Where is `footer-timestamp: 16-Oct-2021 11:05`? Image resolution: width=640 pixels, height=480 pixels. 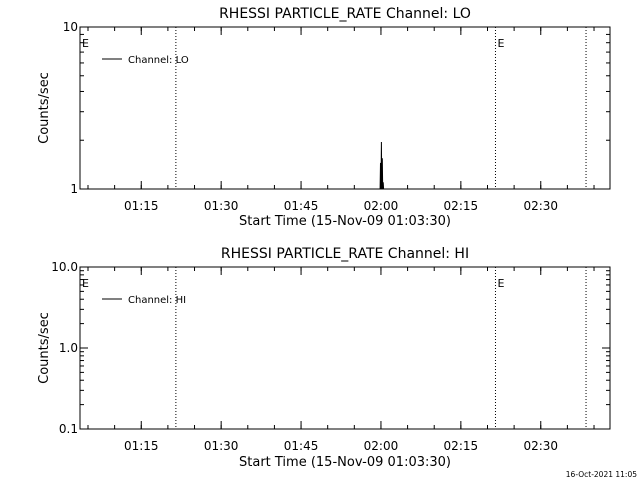 footer-timestamp: 16-Oct-2021 11:05 is located at coordinates (601, 474).